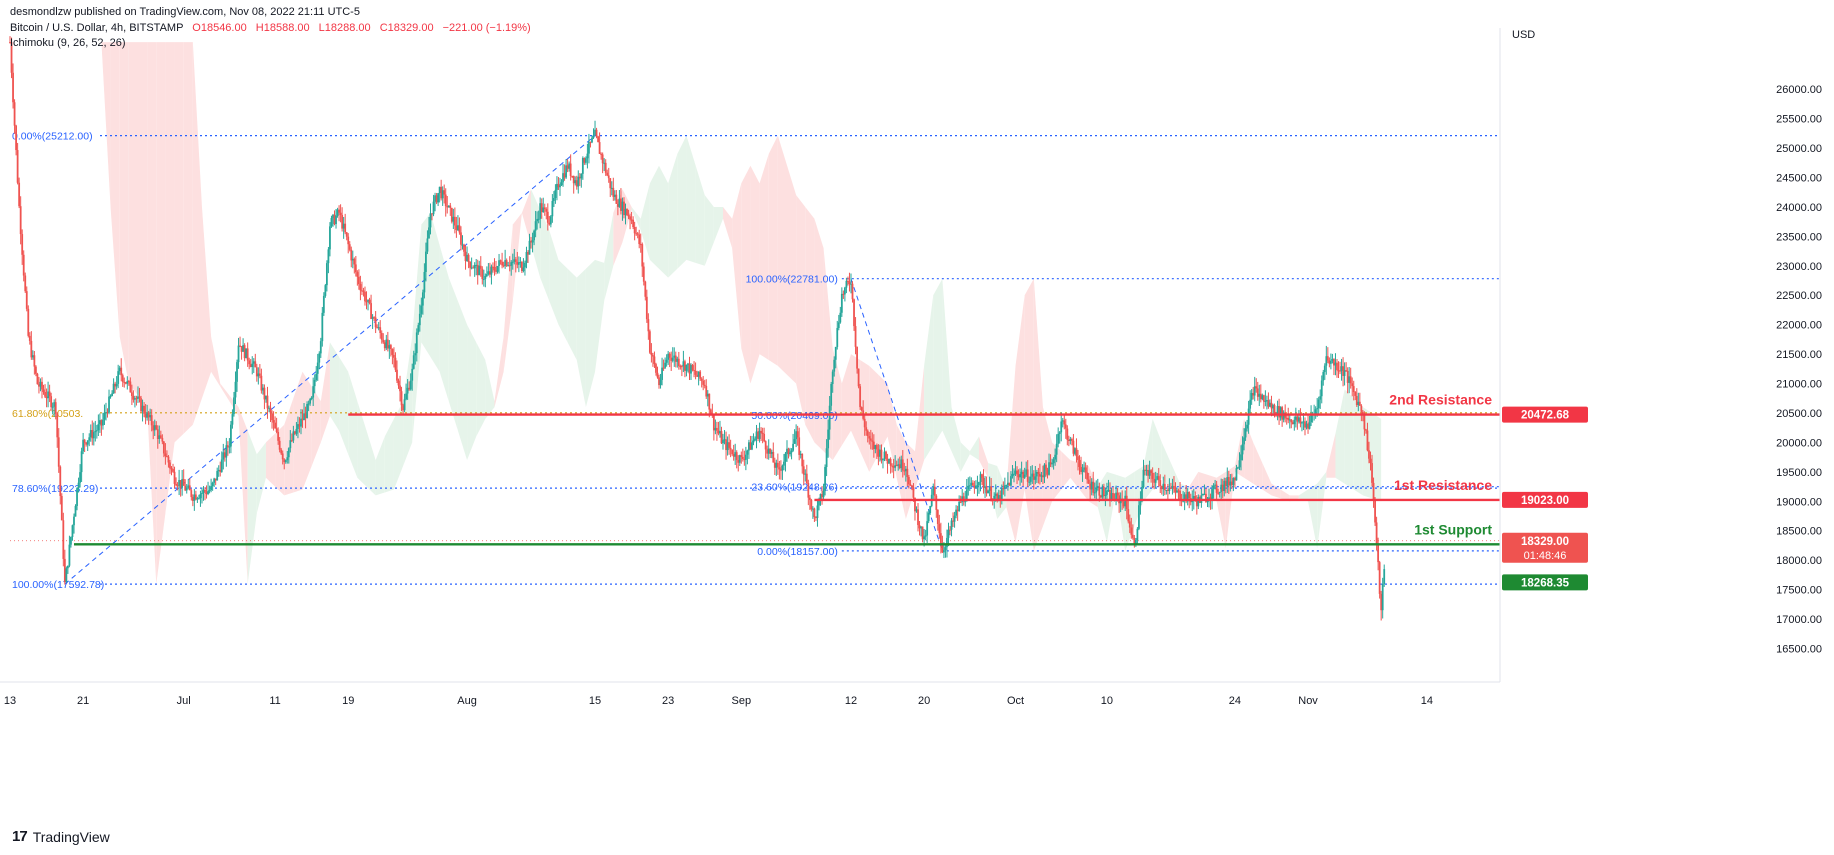  Describe the element at coordinates (61, 836) in the screenshot. I see `tradingview-brand: 17 TradingView` at that location.